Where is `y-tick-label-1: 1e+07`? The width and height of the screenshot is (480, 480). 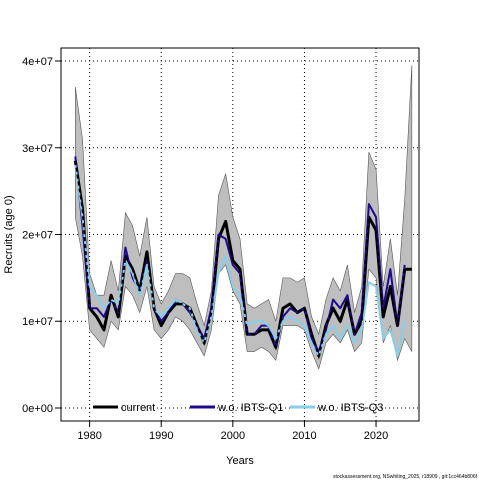
y-tick-label-1: 1e+07 is located at coordinates (37, 322).